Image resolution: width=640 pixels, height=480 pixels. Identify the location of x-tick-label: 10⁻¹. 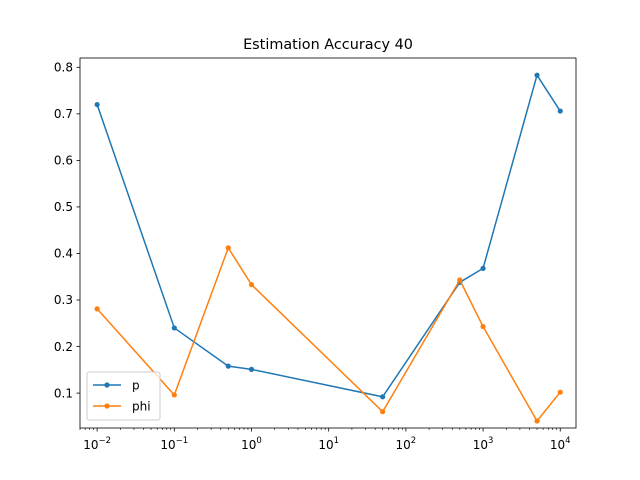
(174, 444).